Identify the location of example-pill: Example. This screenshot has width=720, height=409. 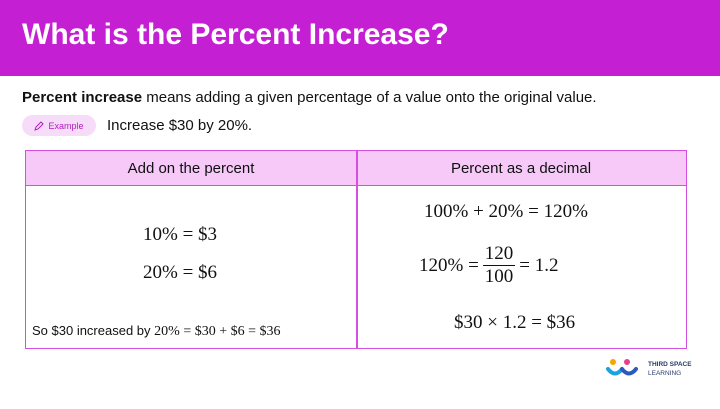
(59, 125).